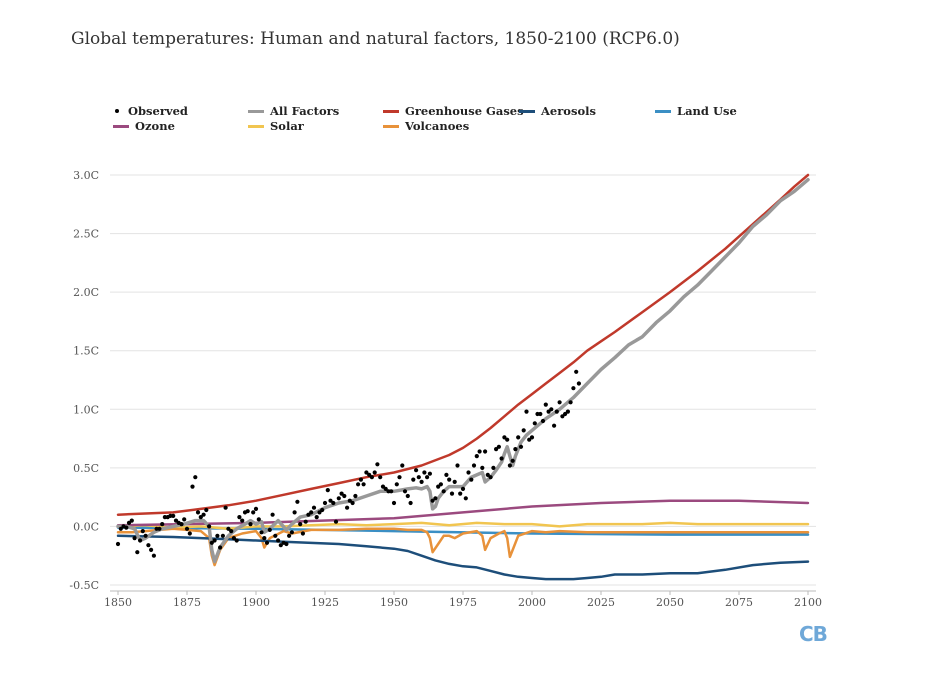 Image resolution: width=936 pixels, height=689 pixels. I want to click on x-tick-label: 1950, so click(394, 602).